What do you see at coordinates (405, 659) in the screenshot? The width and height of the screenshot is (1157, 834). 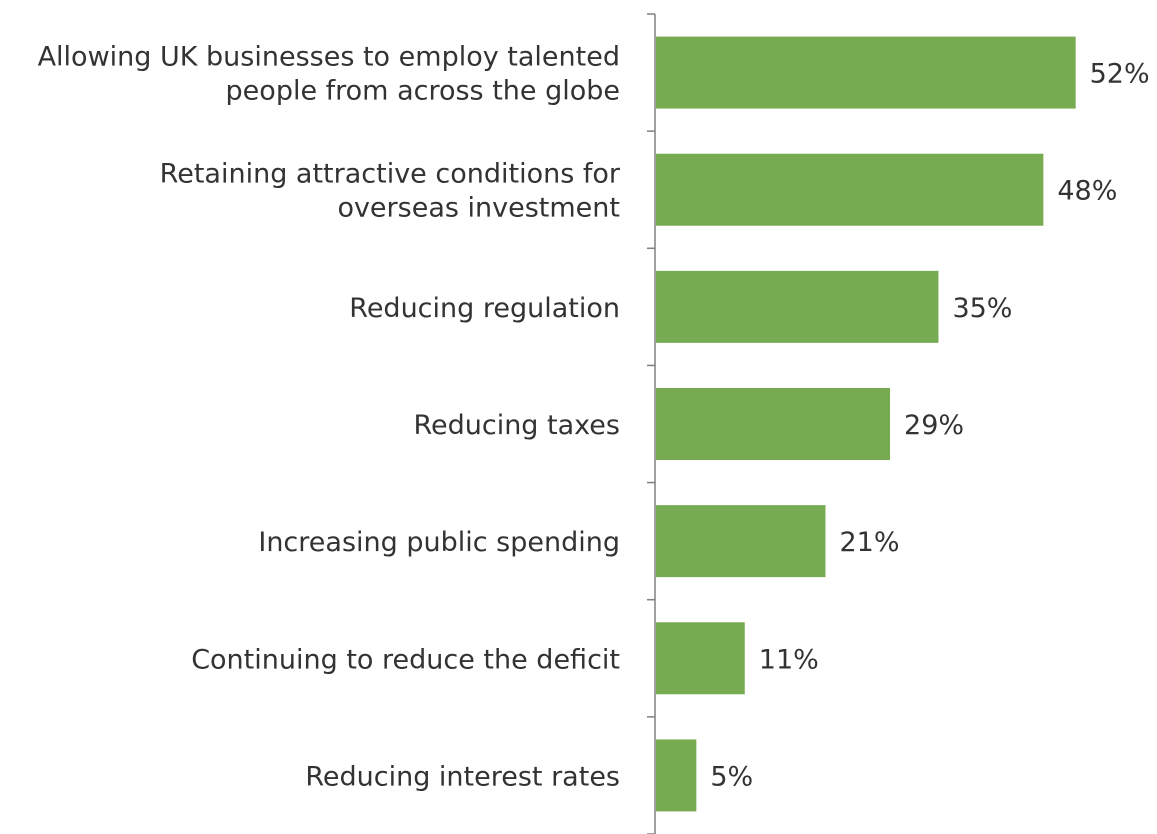 I see `category-label: Continuing to reduce the deficit` at bounding box center [405, 659].